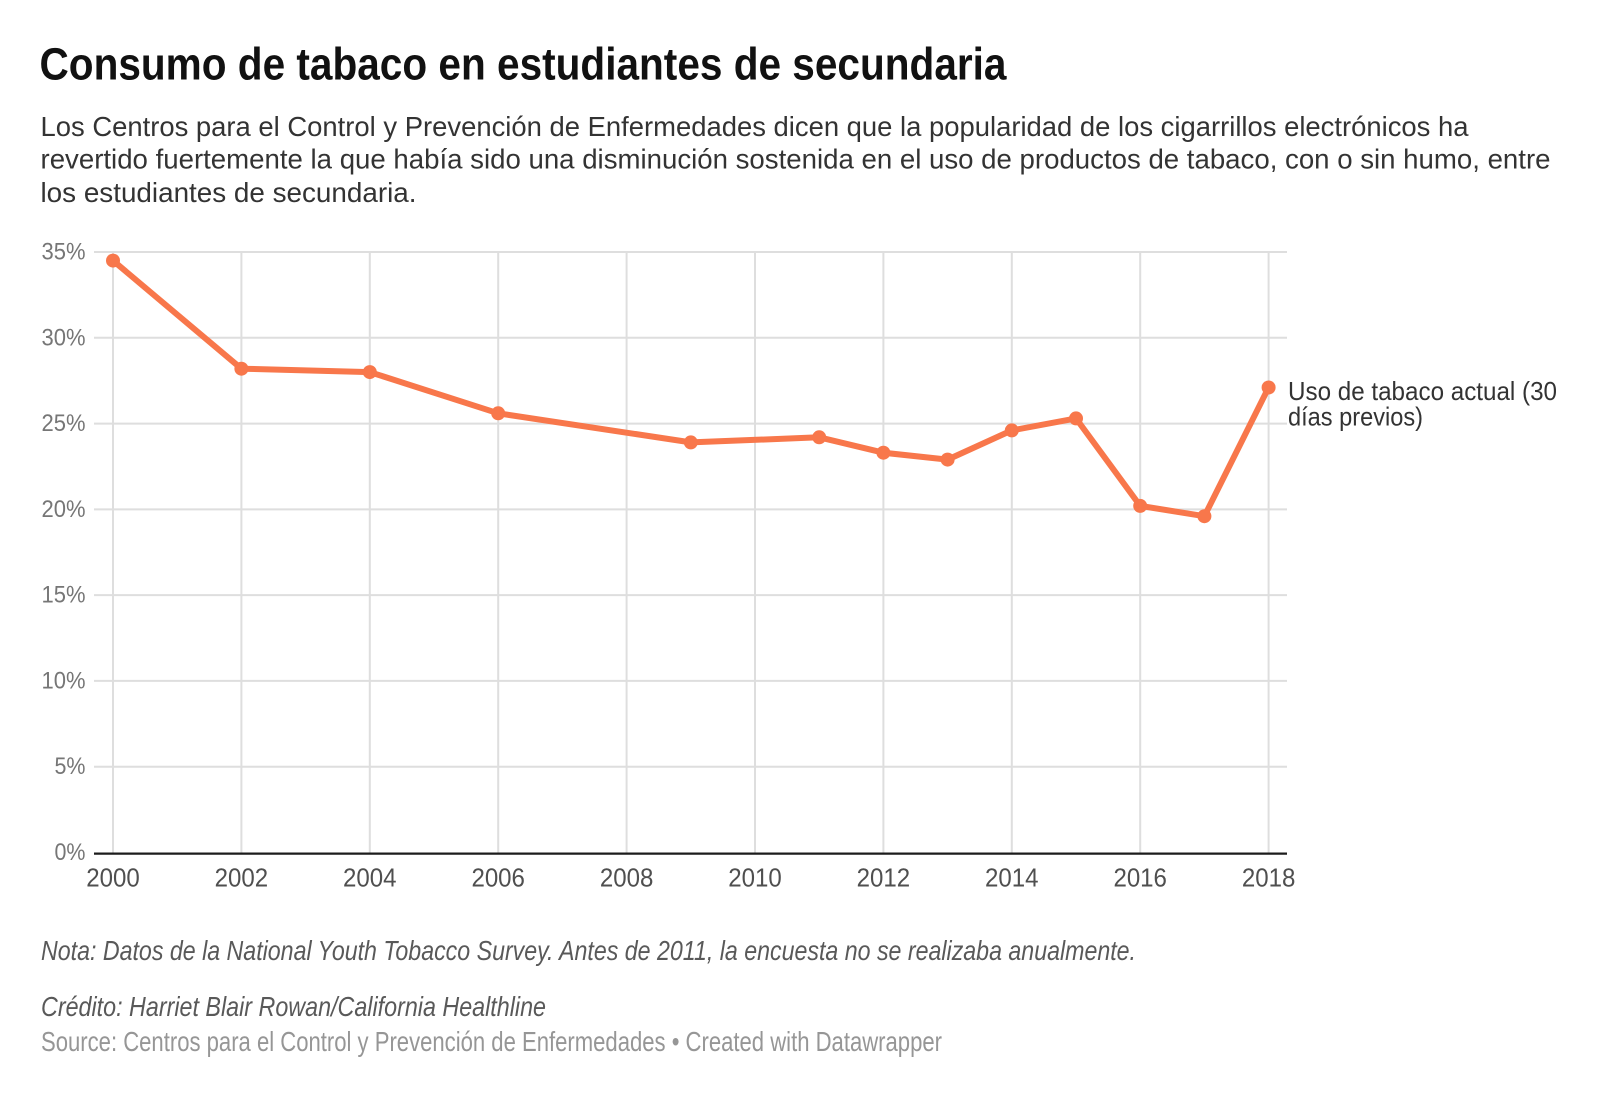  What do you see at coordinates (1269, 878) in the screenshot?
I see `svg-text: 2018` at bounding box center [1269, 878].